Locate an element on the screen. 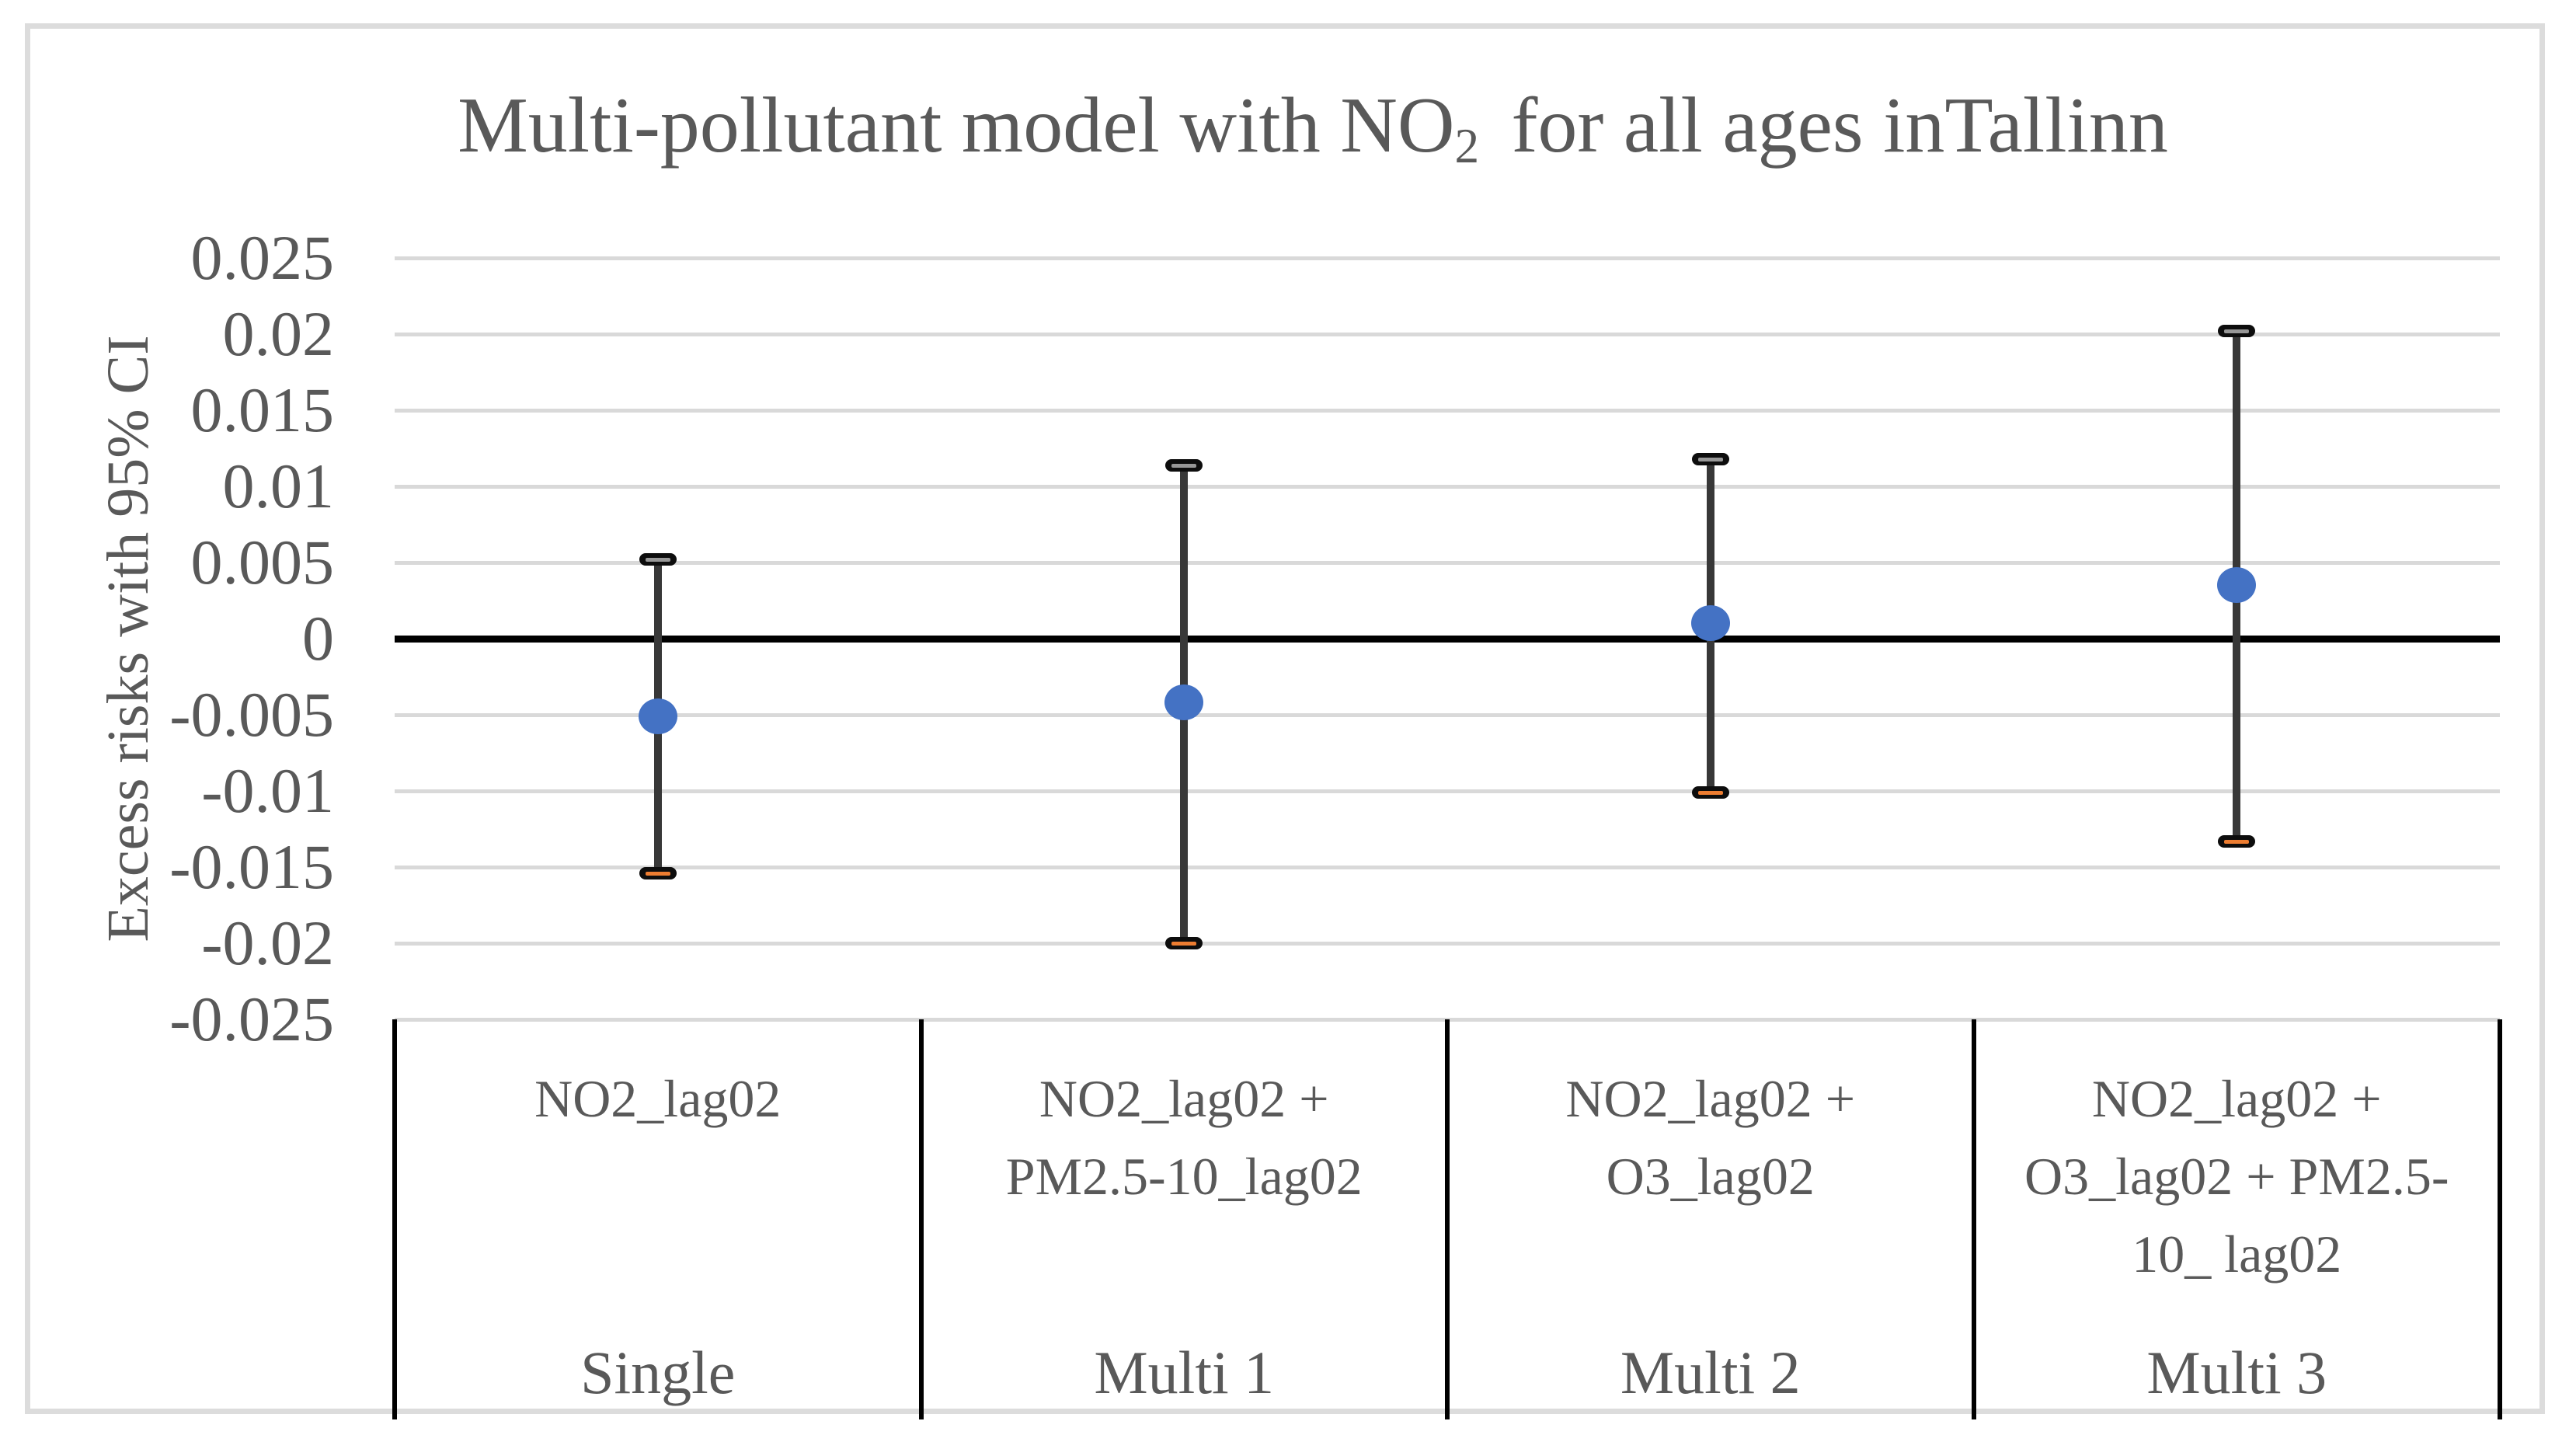  category-model-label: Multi 2 is located at coordinates (1710, 1373).